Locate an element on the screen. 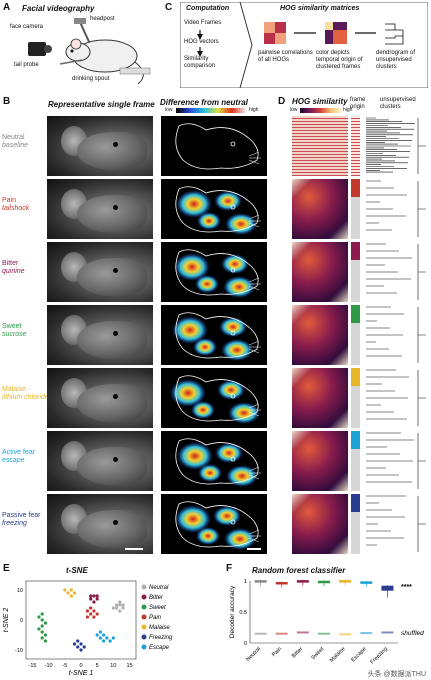 This screenshot has height=680, width=431. row-name: Bitter is located at coordinates (10, 263).